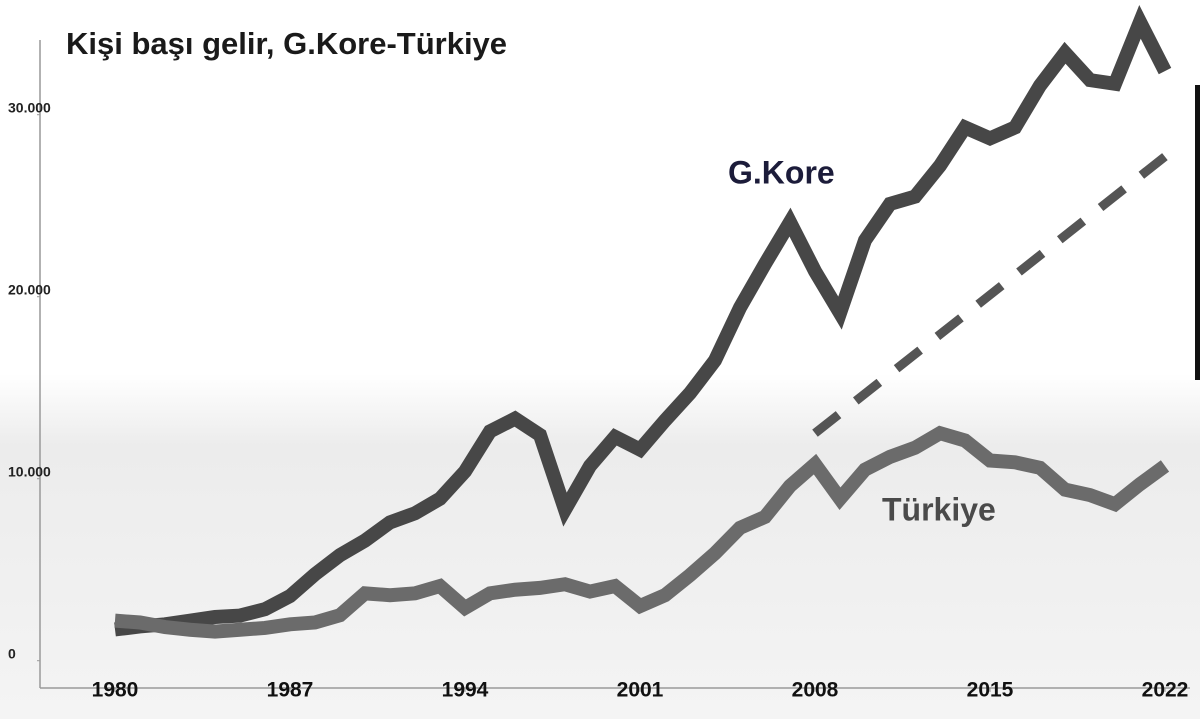  Describe the element at coordinates (115, 690) in the screenshot. I see `x-tick-label: 1980` at that location.